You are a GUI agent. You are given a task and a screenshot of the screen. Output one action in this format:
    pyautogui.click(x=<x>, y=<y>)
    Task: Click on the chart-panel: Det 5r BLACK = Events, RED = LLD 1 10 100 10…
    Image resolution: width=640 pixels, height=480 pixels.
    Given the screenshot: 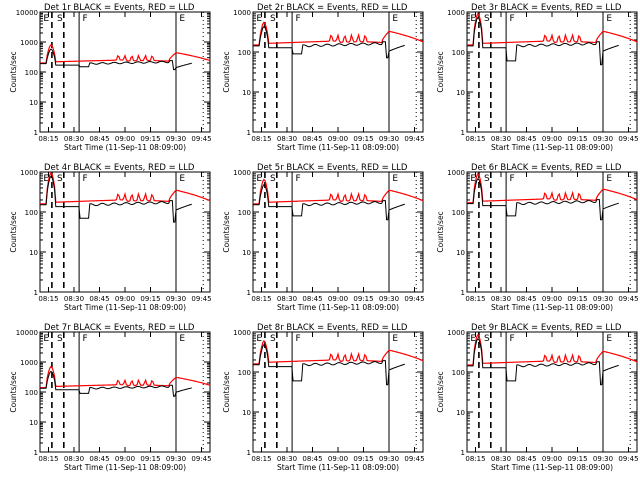 What is the action you would take?
    pyautogui.click(x=323, y=237)
    